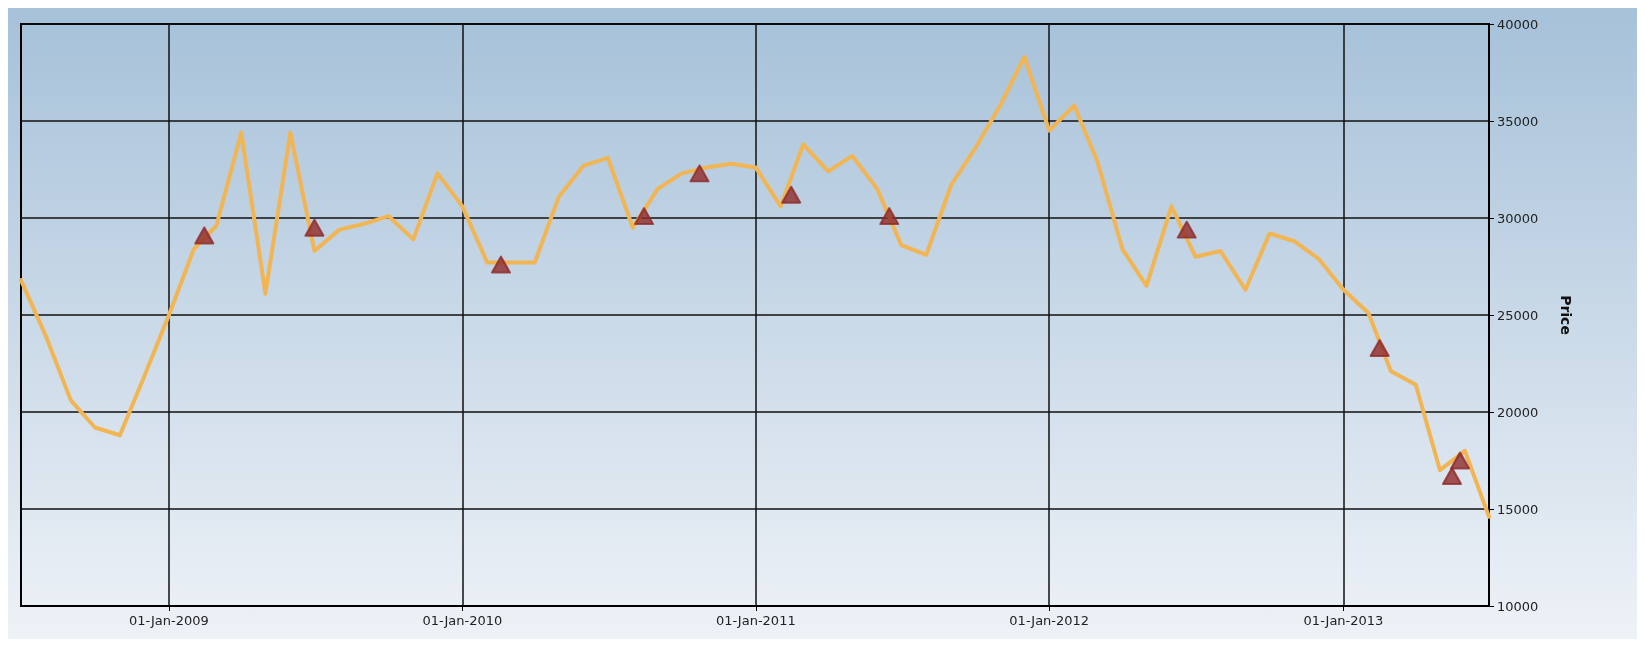  I want to click on x-tick-label: 01-Jan-2009, so click(169, 620).